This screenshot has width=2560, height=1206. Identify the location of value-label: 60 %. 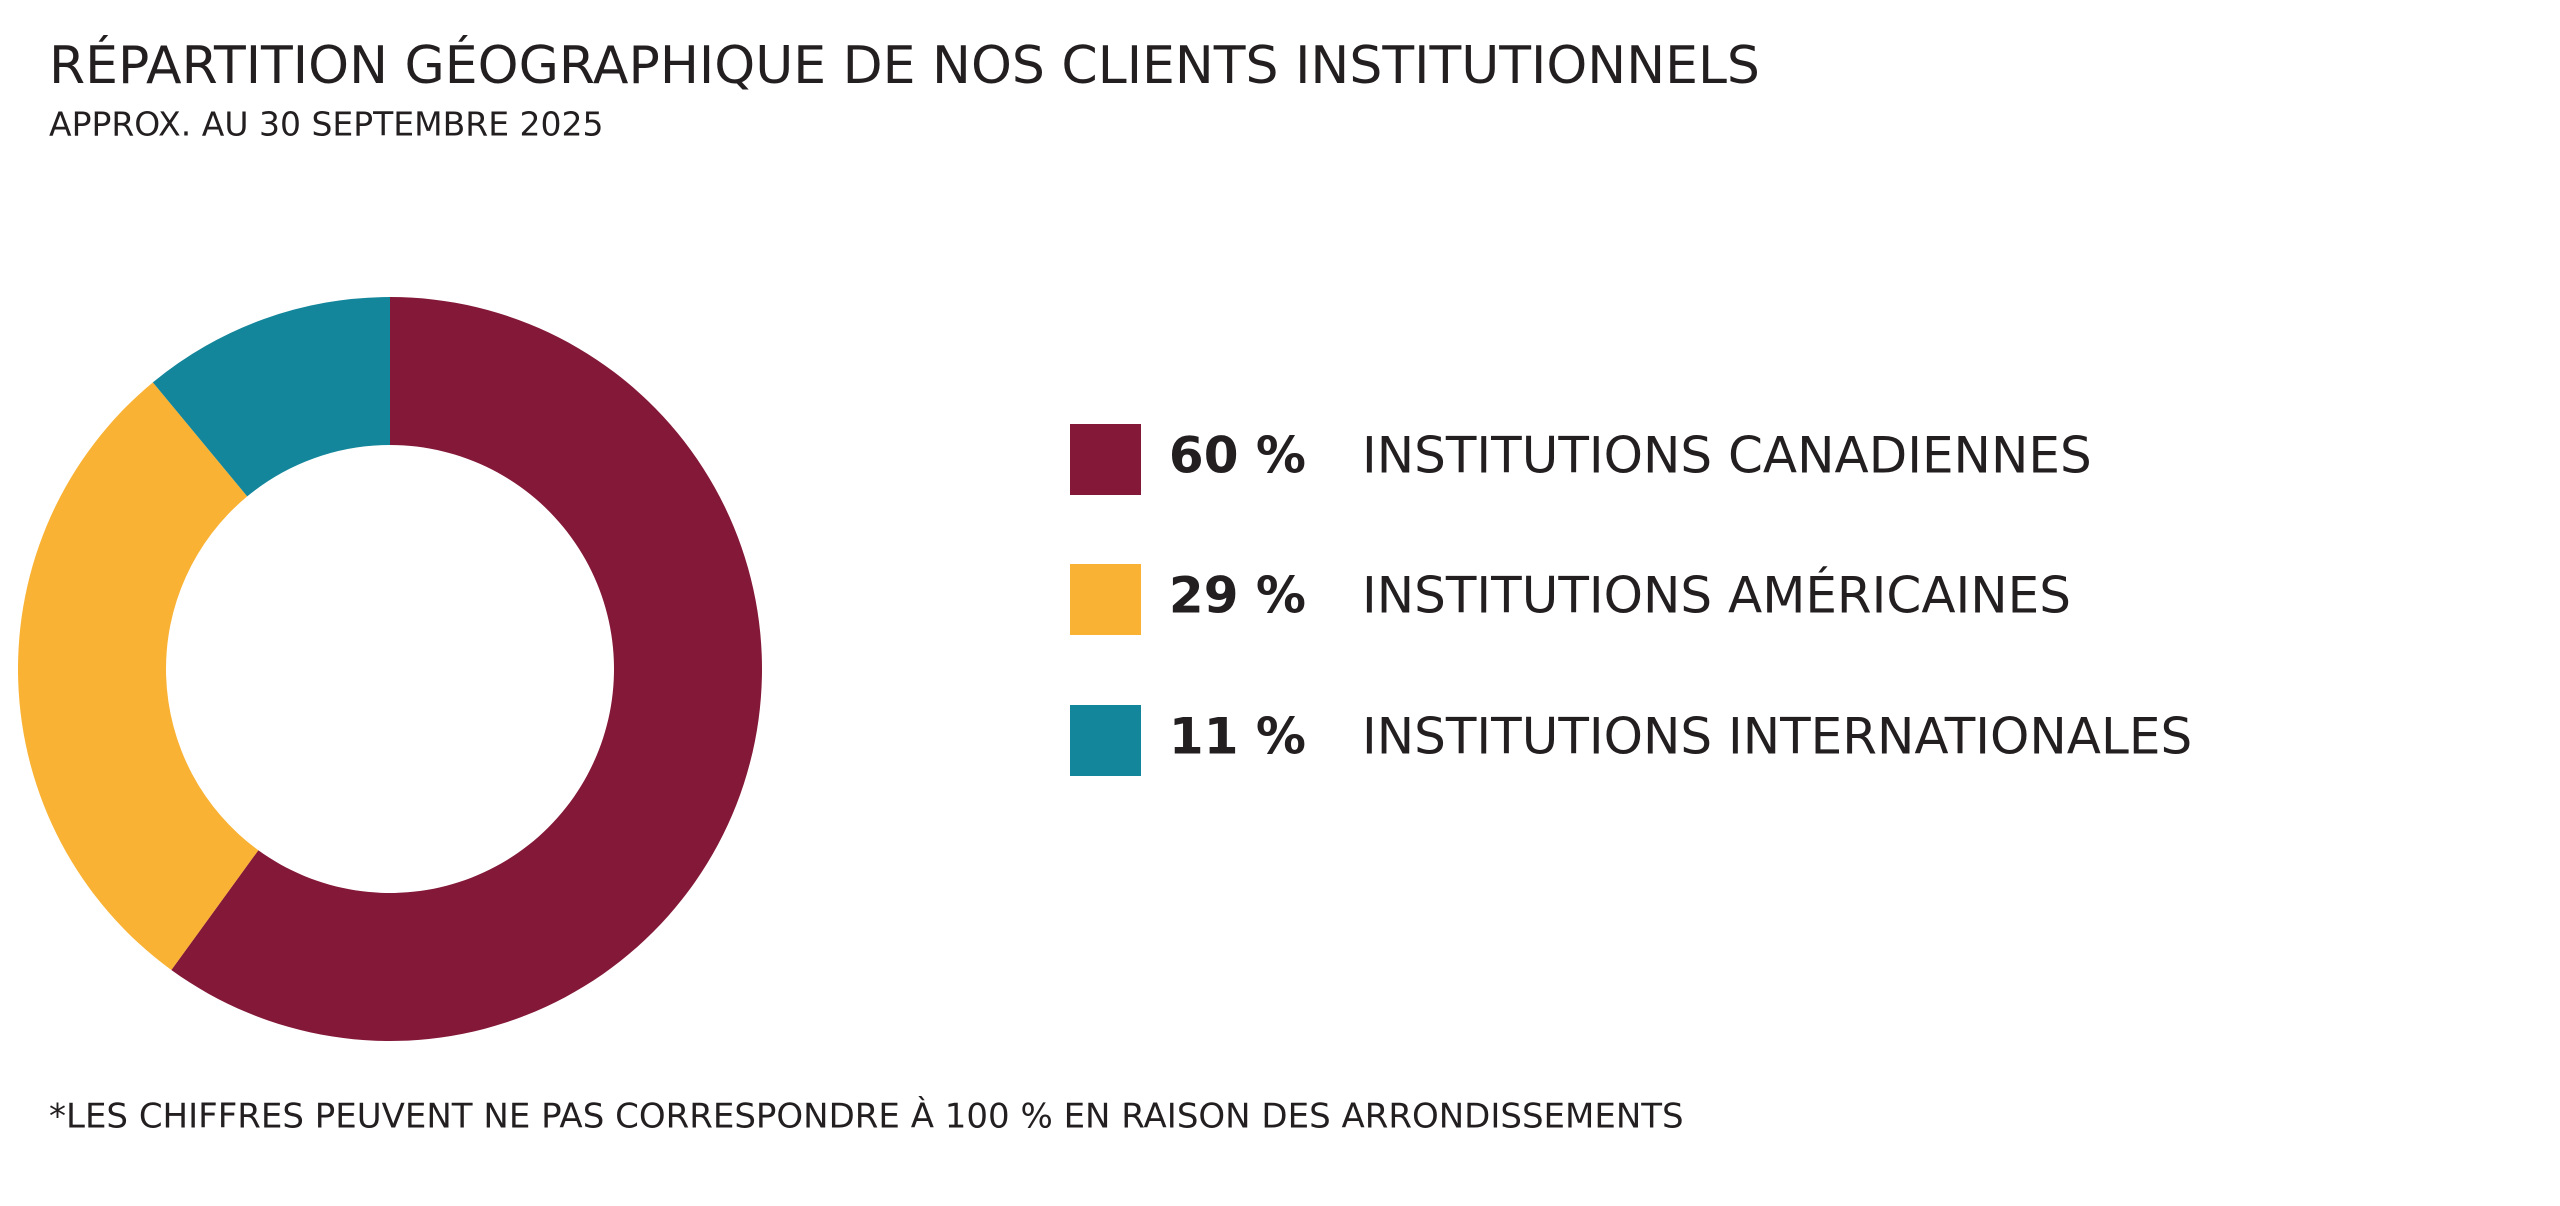
(1237, 456).